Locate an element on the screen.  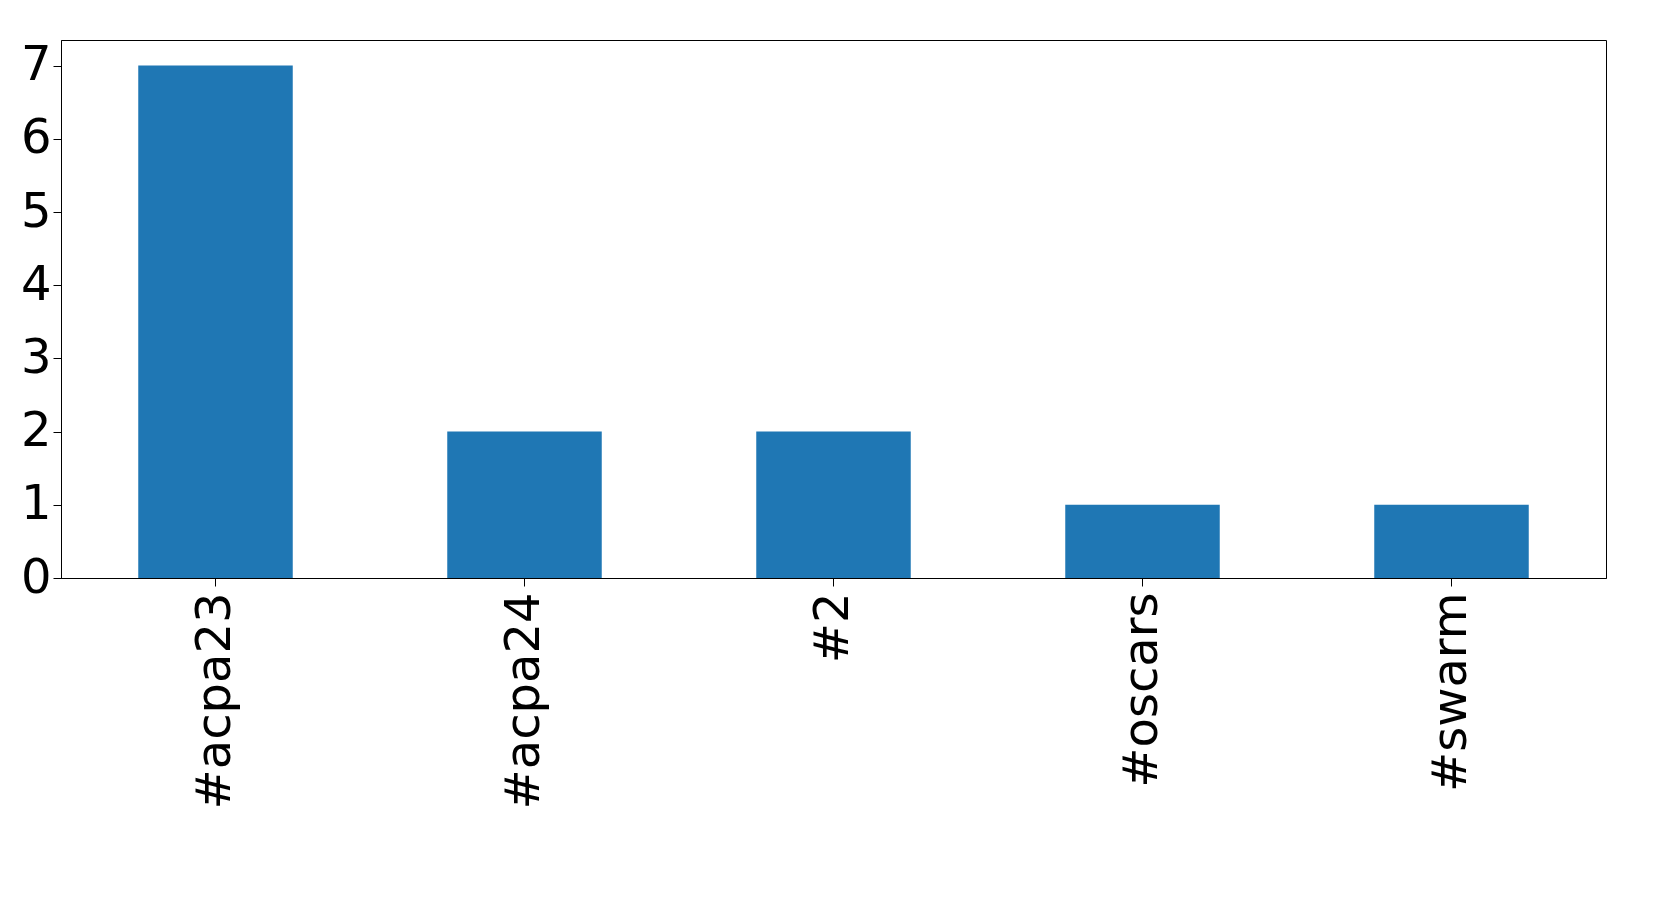
y-tick-label: 0 is located at coordinates (36, 575).